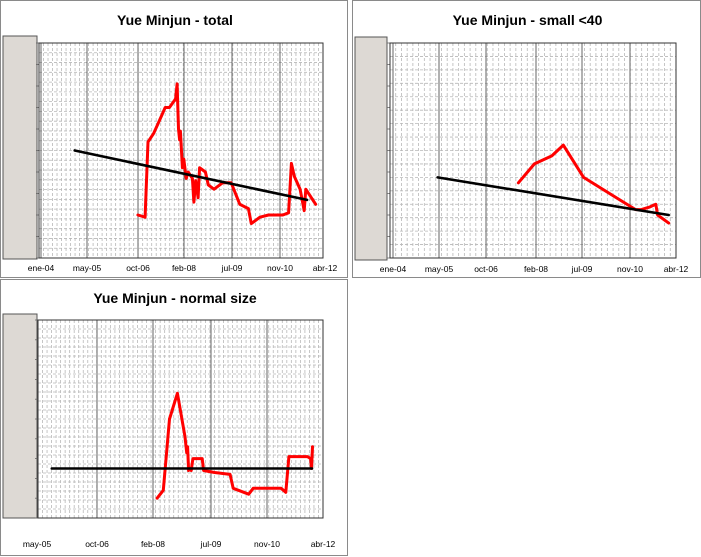 The height and width of the screenshot is (557, 701). I want to click on plot-grid, so click(179, 419).